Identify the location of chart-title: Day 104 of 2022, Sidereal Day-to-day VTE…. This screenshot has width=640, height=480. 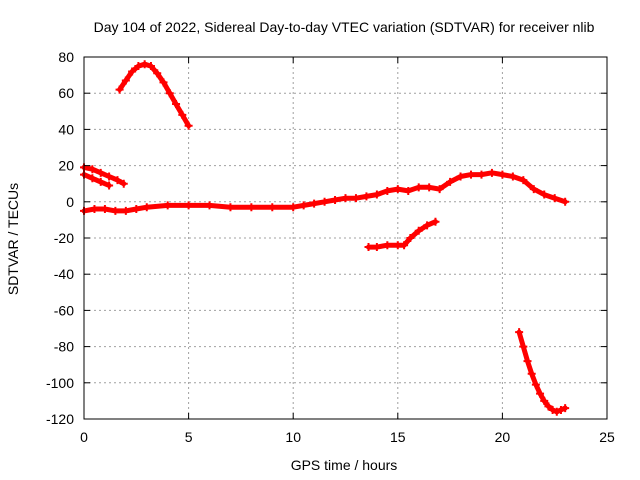
(344, 27).